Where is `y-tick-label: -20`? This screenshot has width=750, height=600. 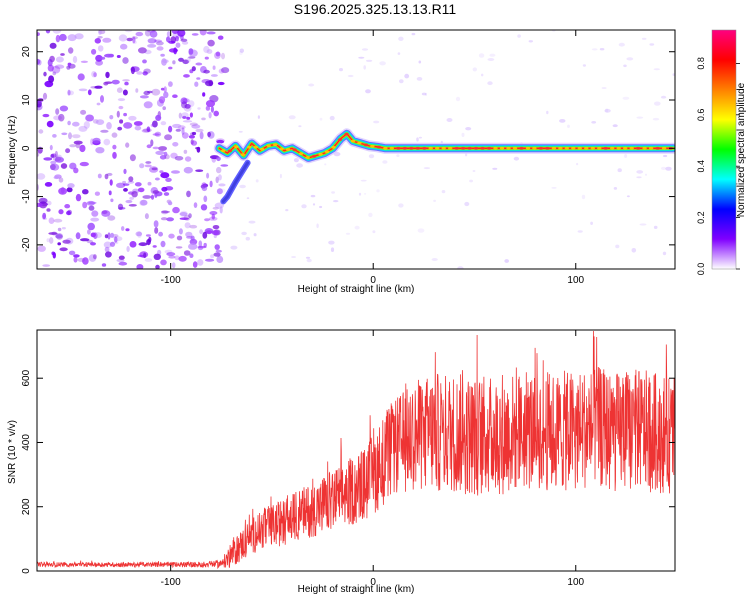
y-tick-label: -20 is located at coordinates (26, 244).